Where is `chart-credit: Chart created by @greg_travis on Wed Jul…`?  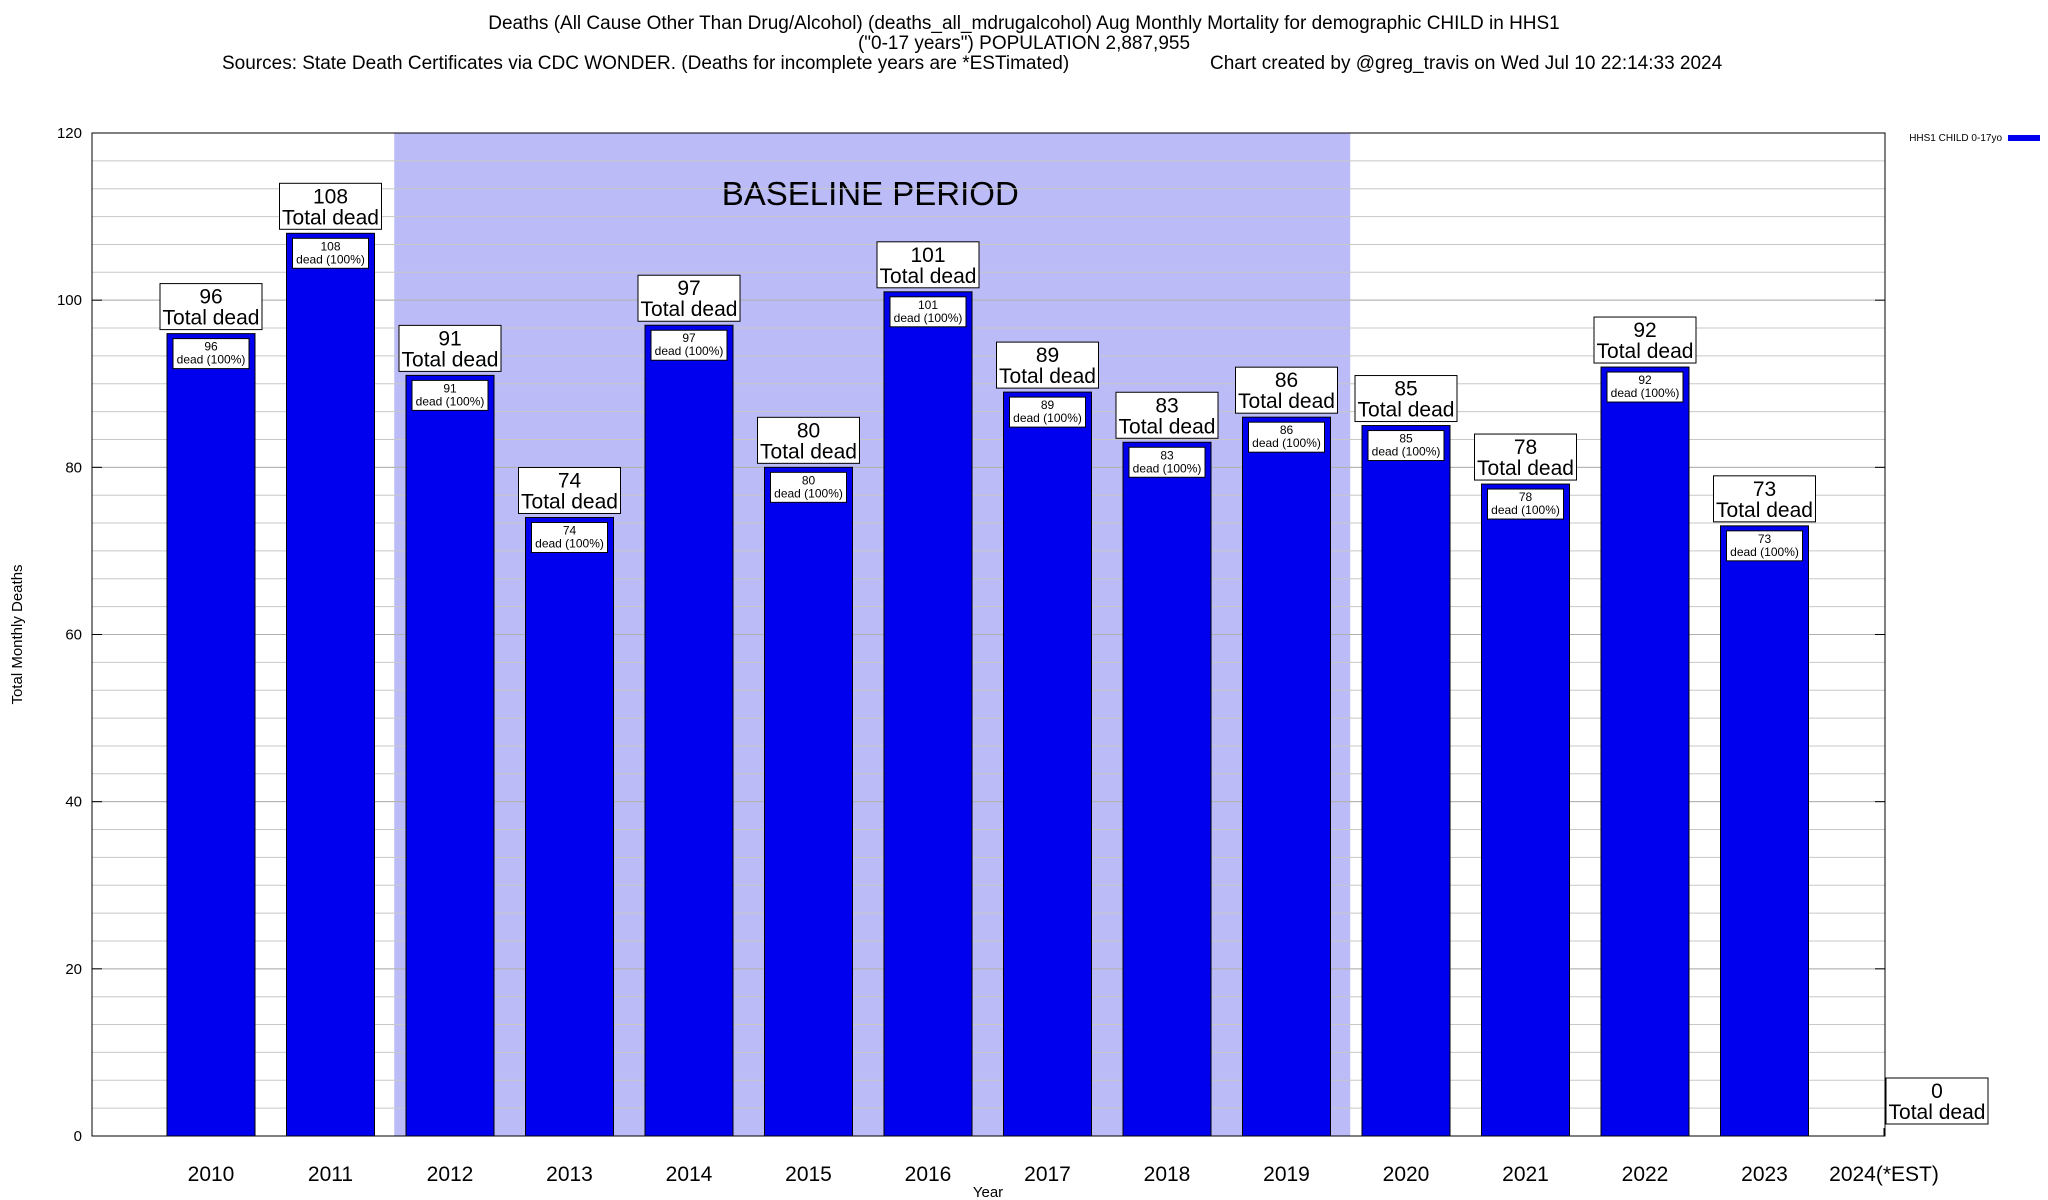
chart-credit: Chart created by @greg_travis on Wed Jul… is located at coordinates (1466, 63).